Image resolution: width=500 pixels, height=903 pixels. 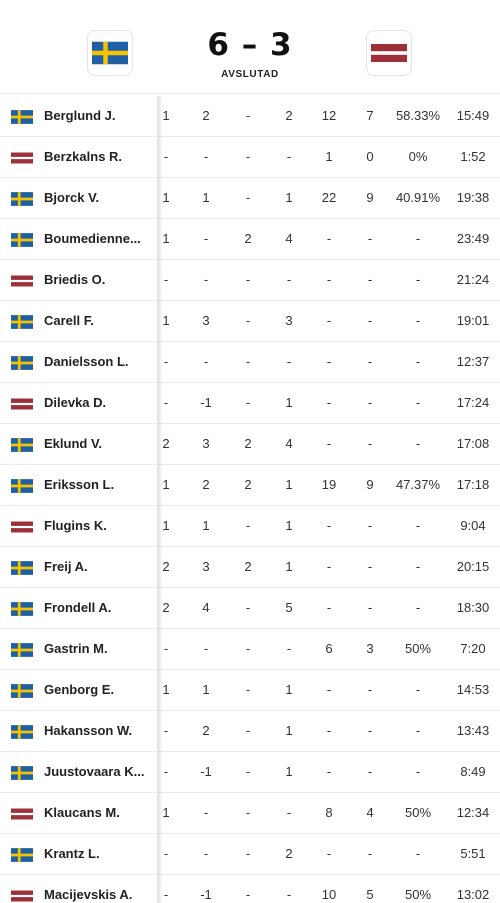 I want to click on player-name-cell: Gastrin M., so click(x=79, y=649).